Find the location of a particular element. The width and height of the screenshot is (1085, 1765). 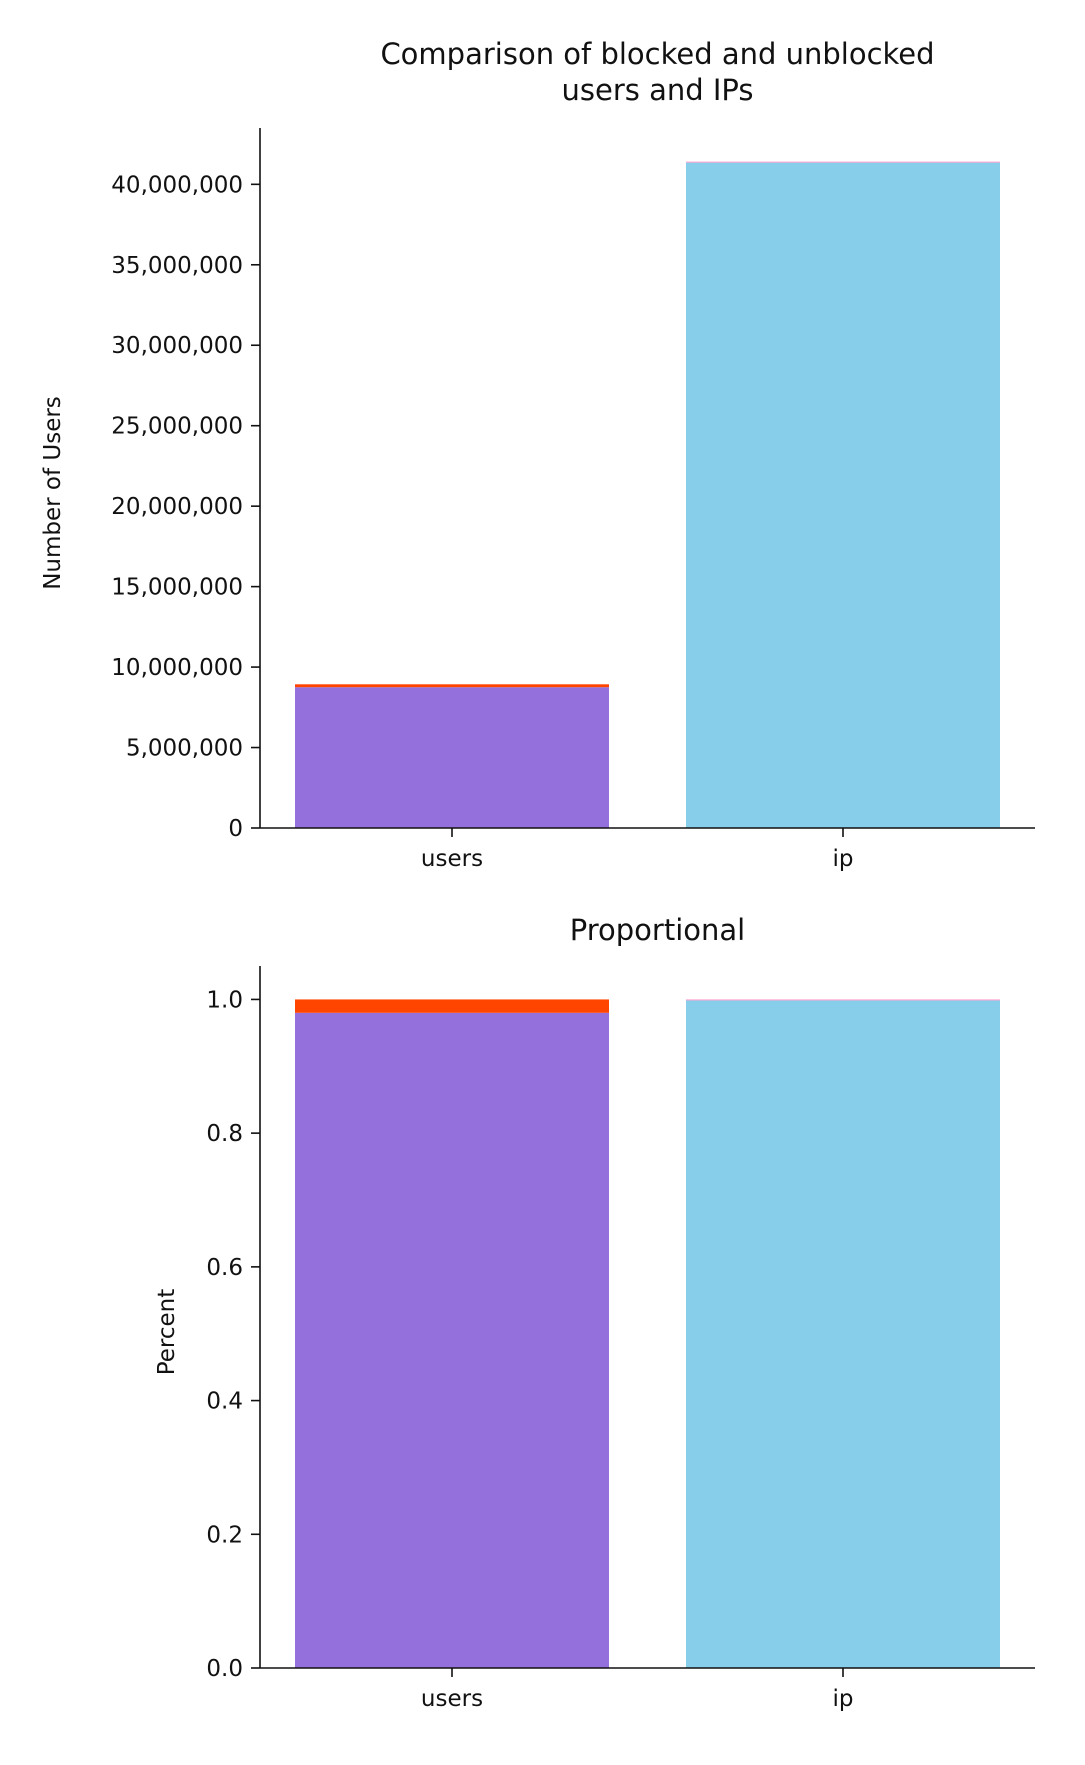

y-tick-label: 40,000,000 is located at coordinates (177, 185).